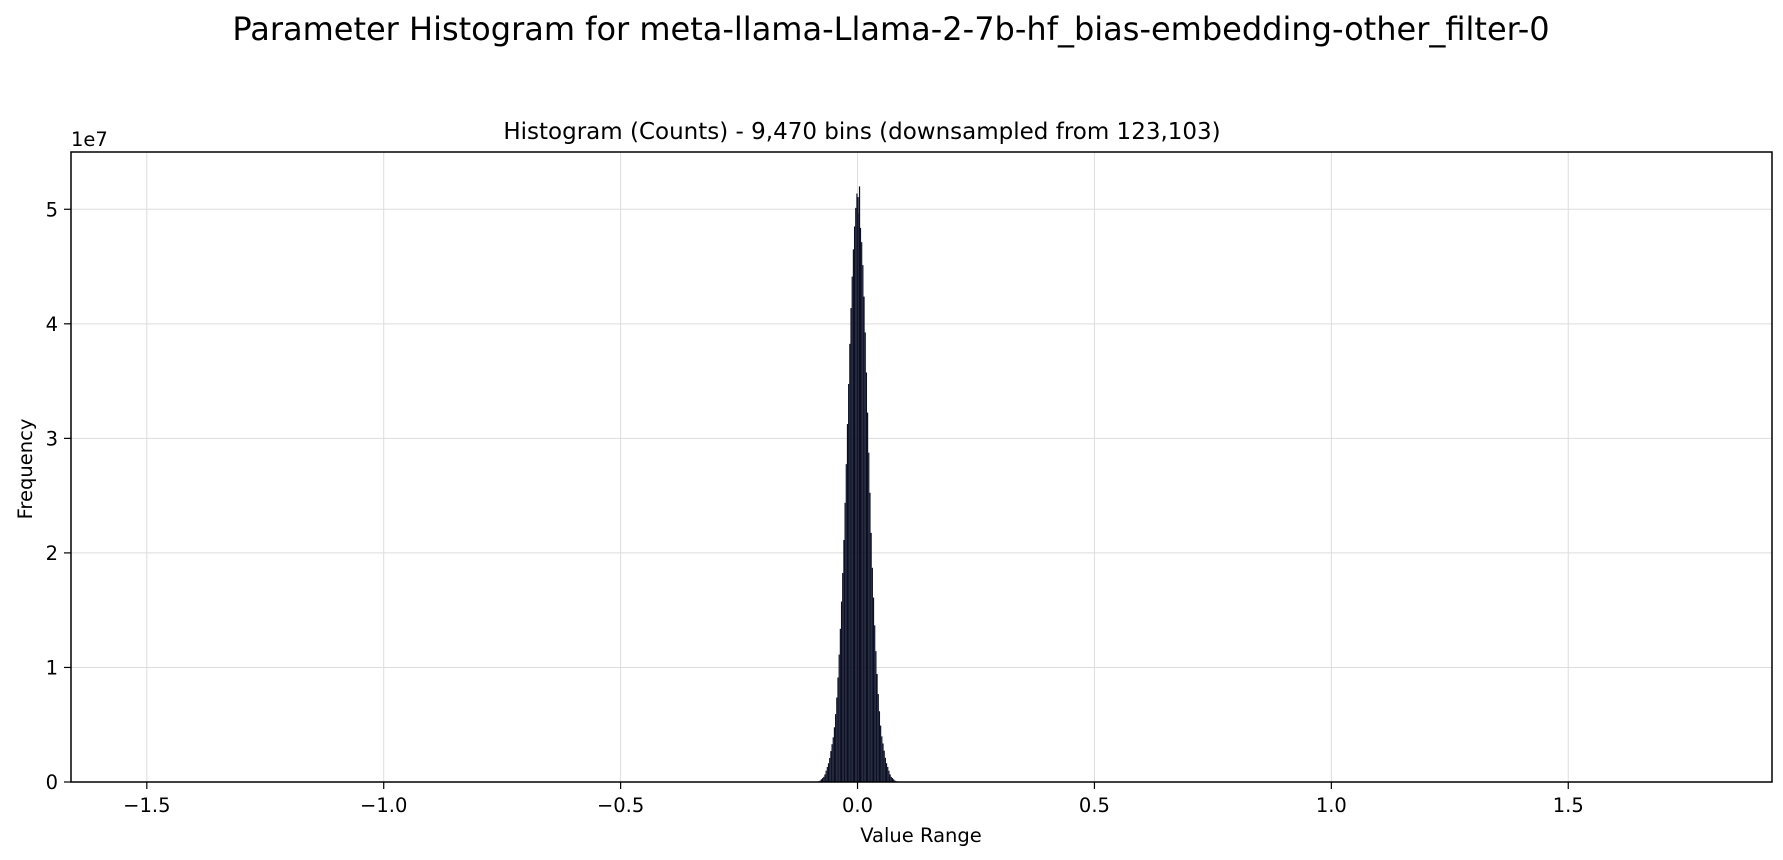 Image resolution: width=1783 pixels, height=860 pixels. Describe the element at coordinates (620, 805) in the screenshot. I see `x-tick-label: −0.5` at that location.